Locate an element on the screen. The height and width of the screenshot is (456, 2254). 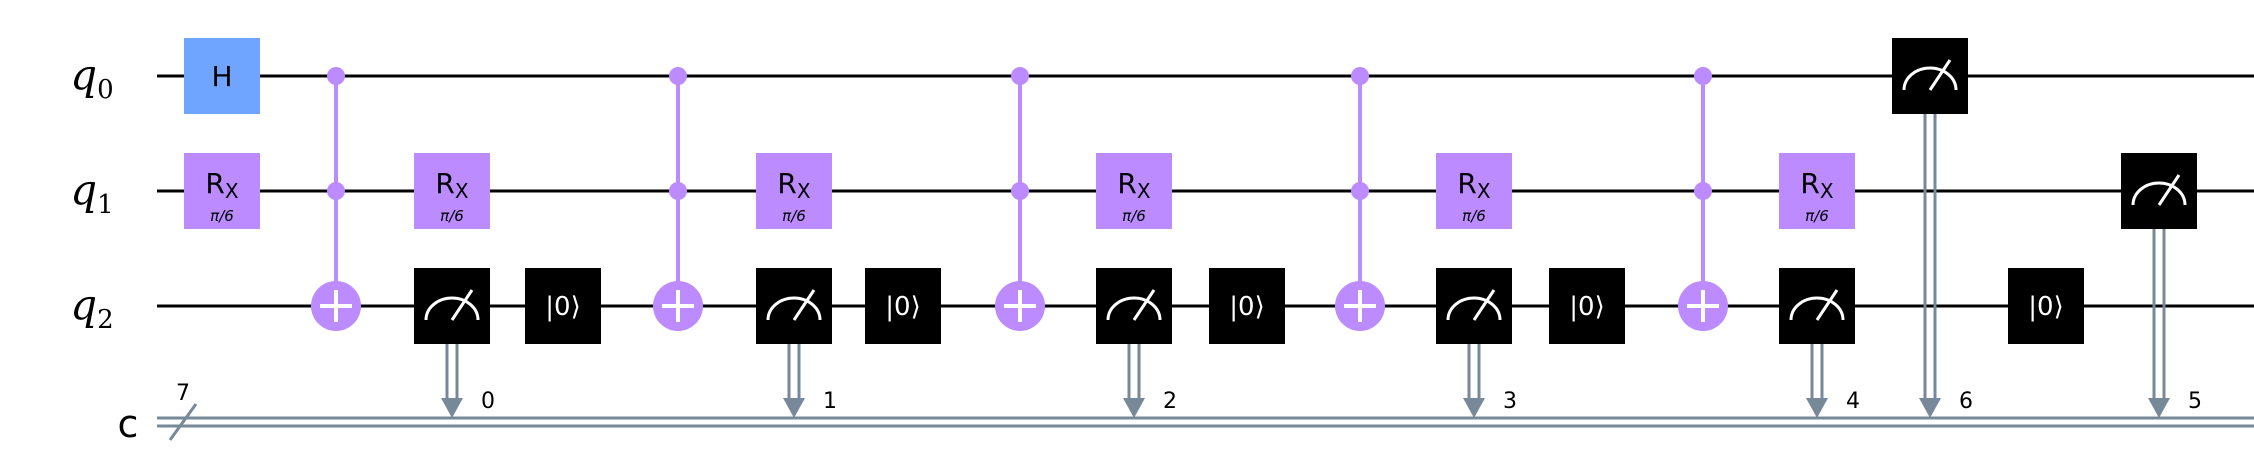
measure-gate: 3 is located at coordinates (1476, 343).